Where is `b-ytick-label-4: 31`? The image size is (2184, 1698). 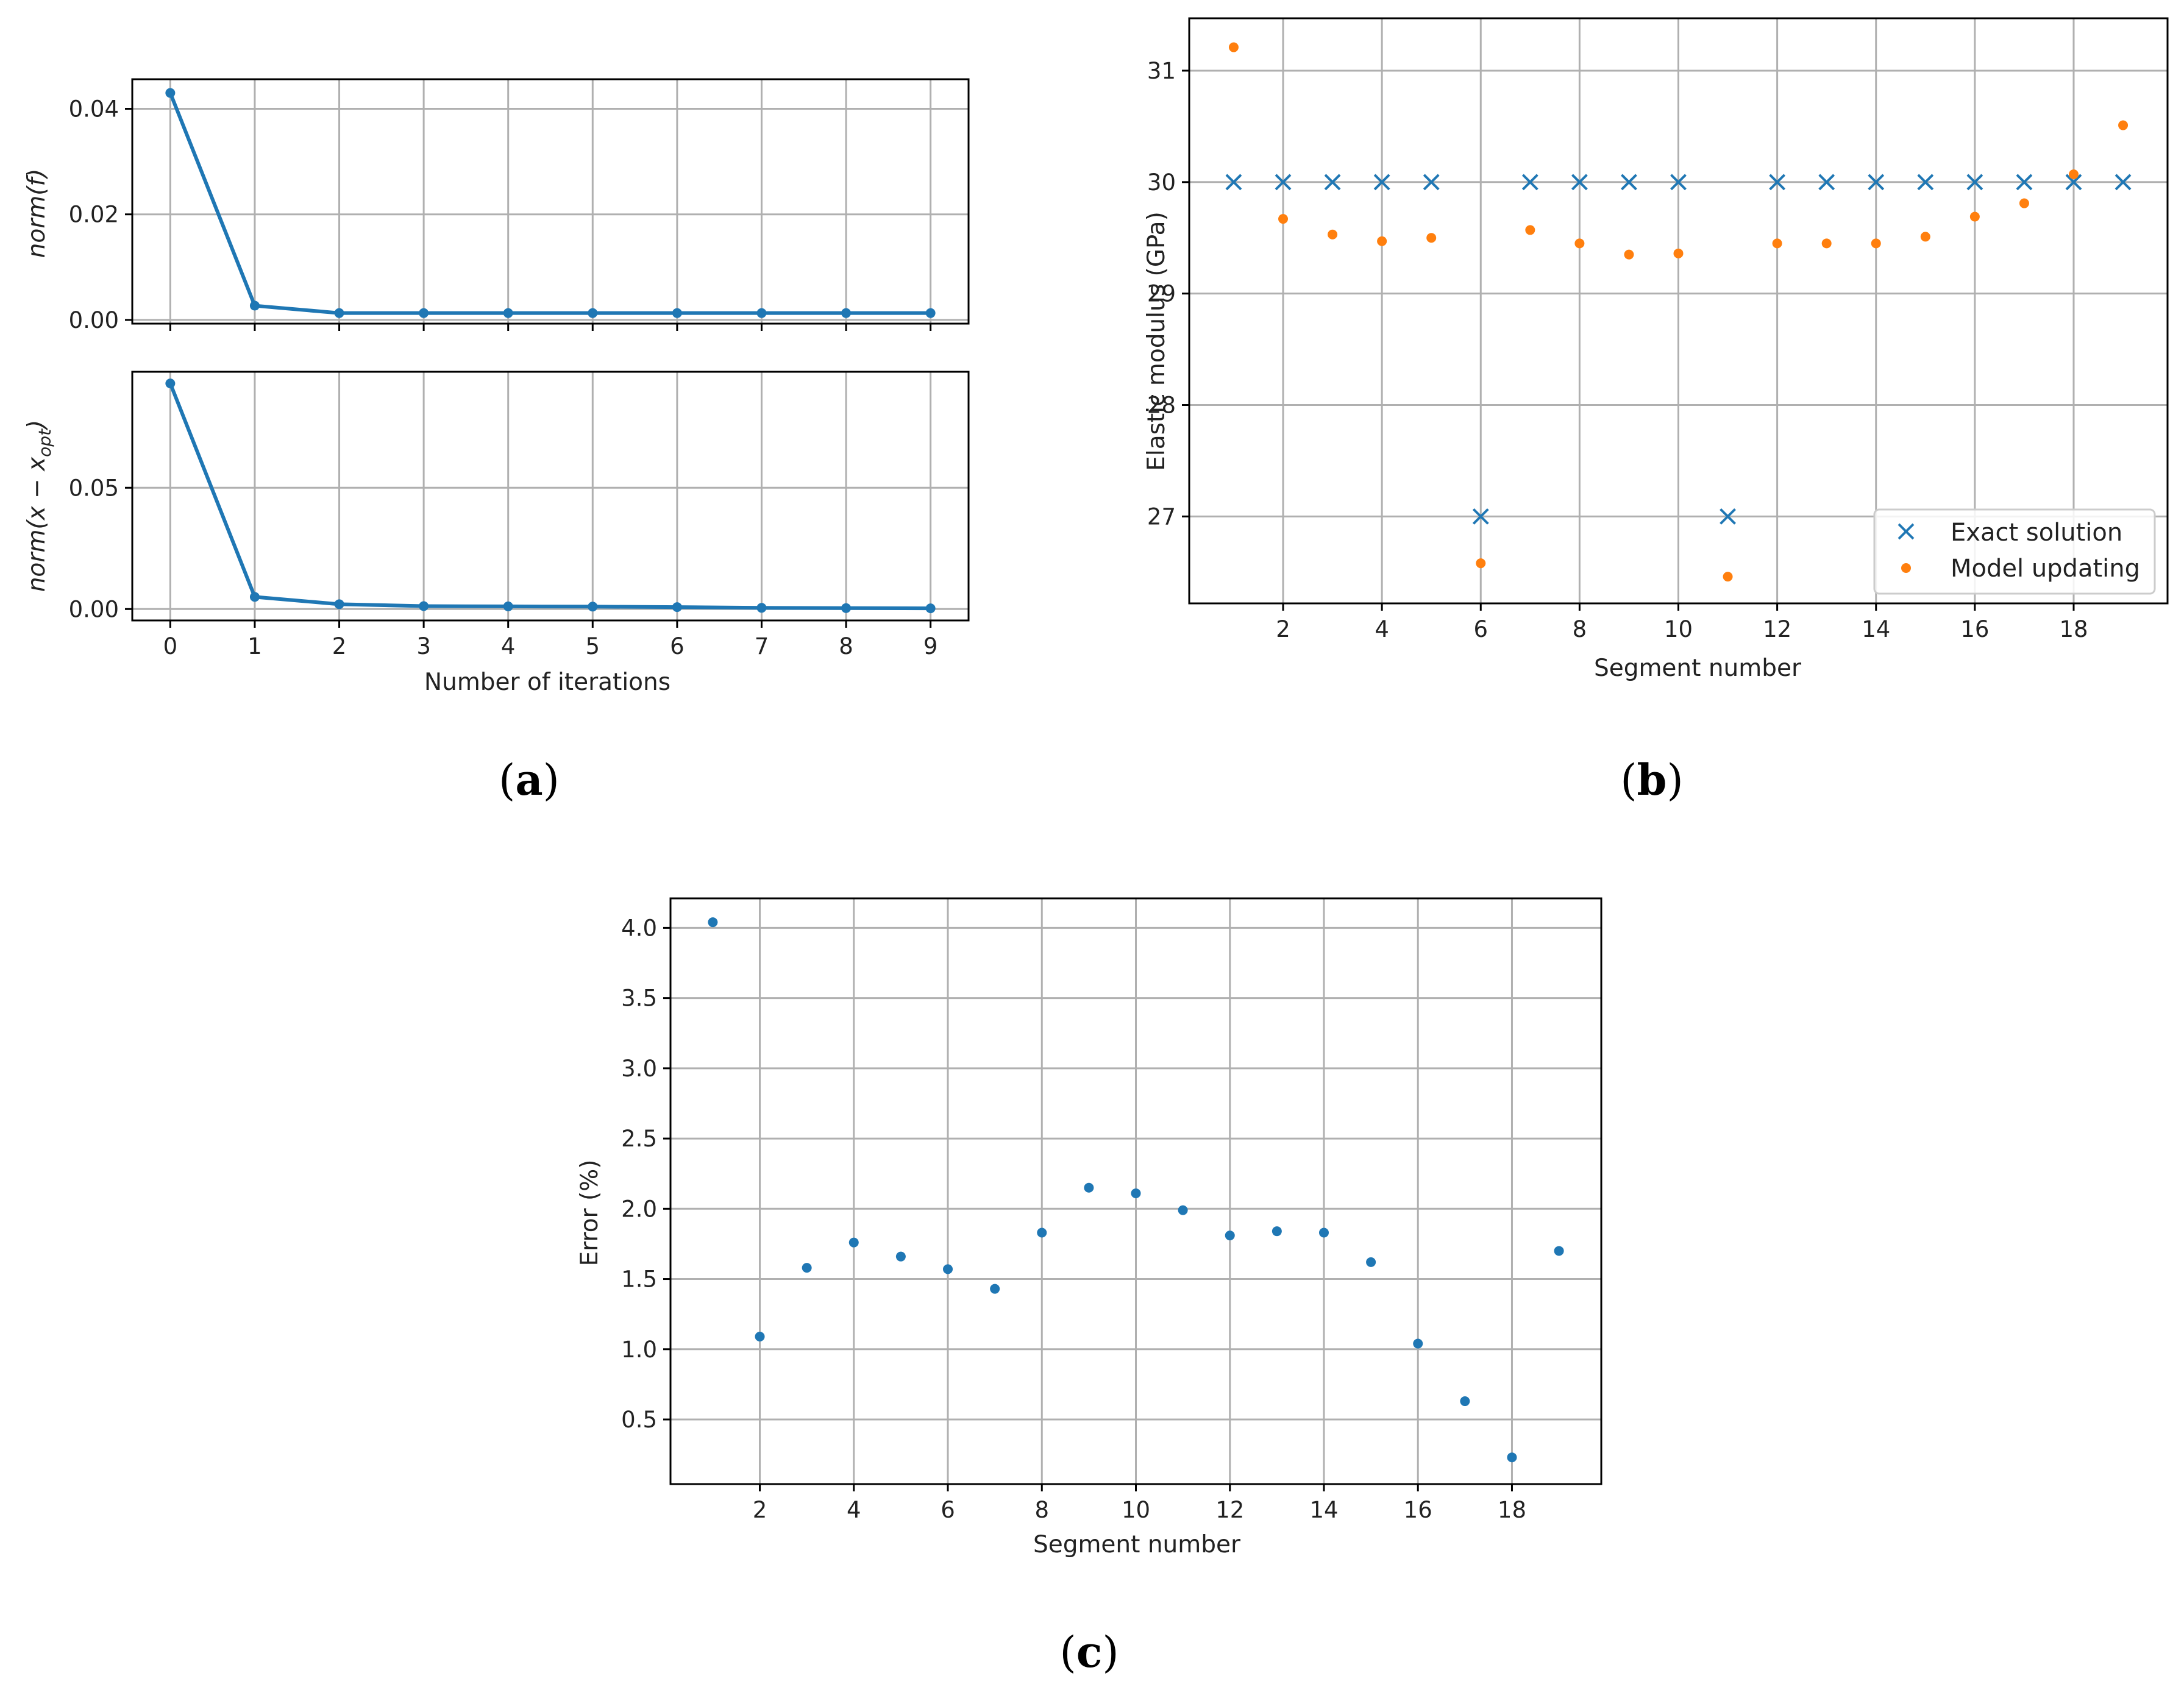 b-ytick-label-4: 31 is located at coordinates (1161, 71).